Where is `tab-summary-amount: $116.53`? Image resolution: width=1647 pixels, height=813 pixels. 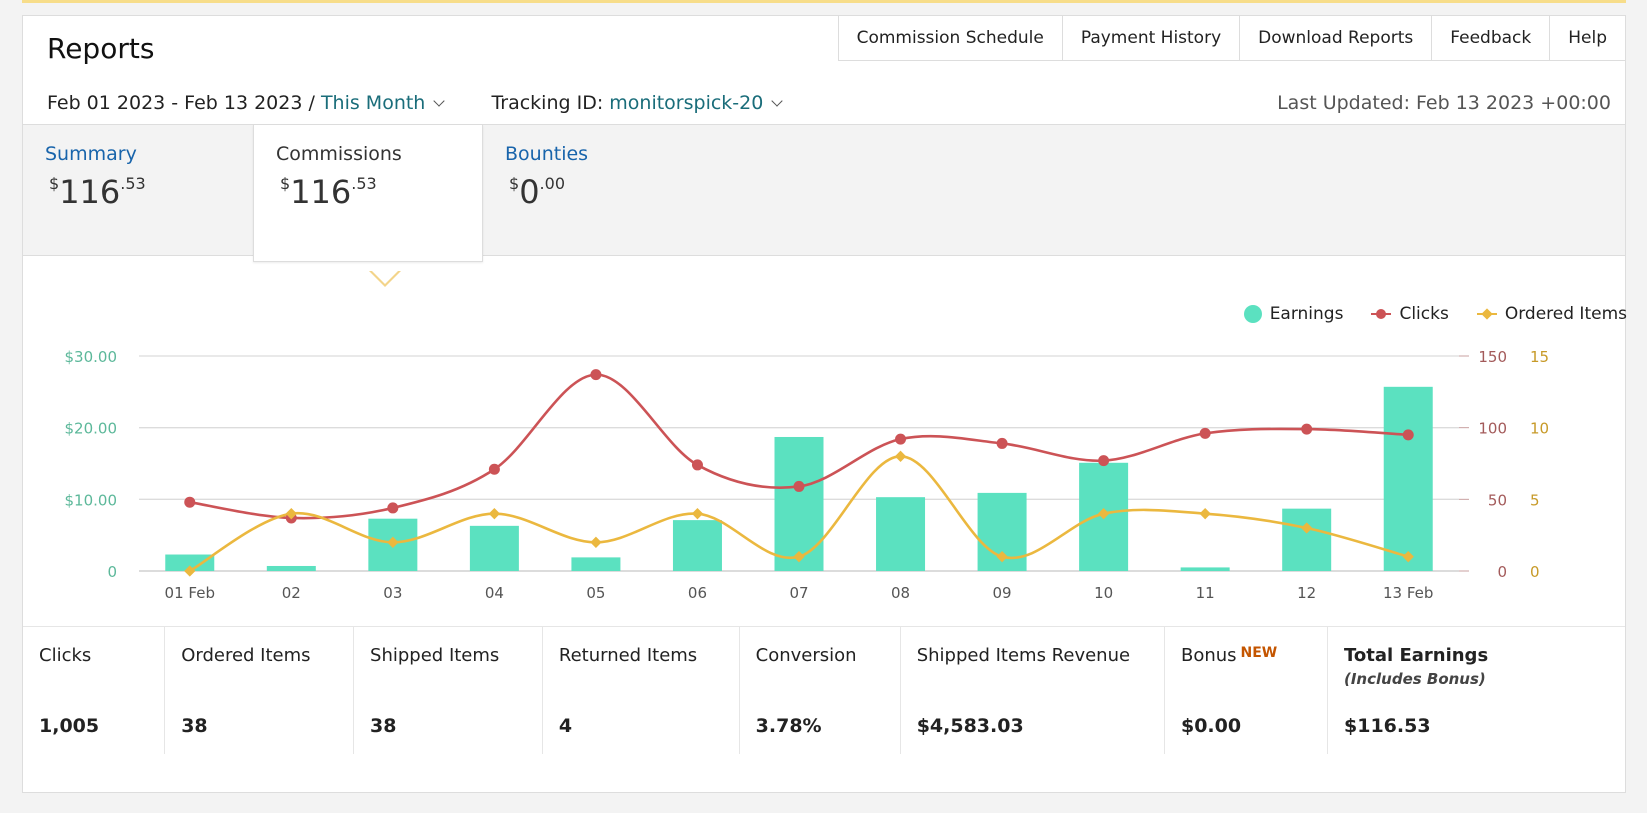
tab-summary-amount: $116.53 is located at coordinates (97, 192).